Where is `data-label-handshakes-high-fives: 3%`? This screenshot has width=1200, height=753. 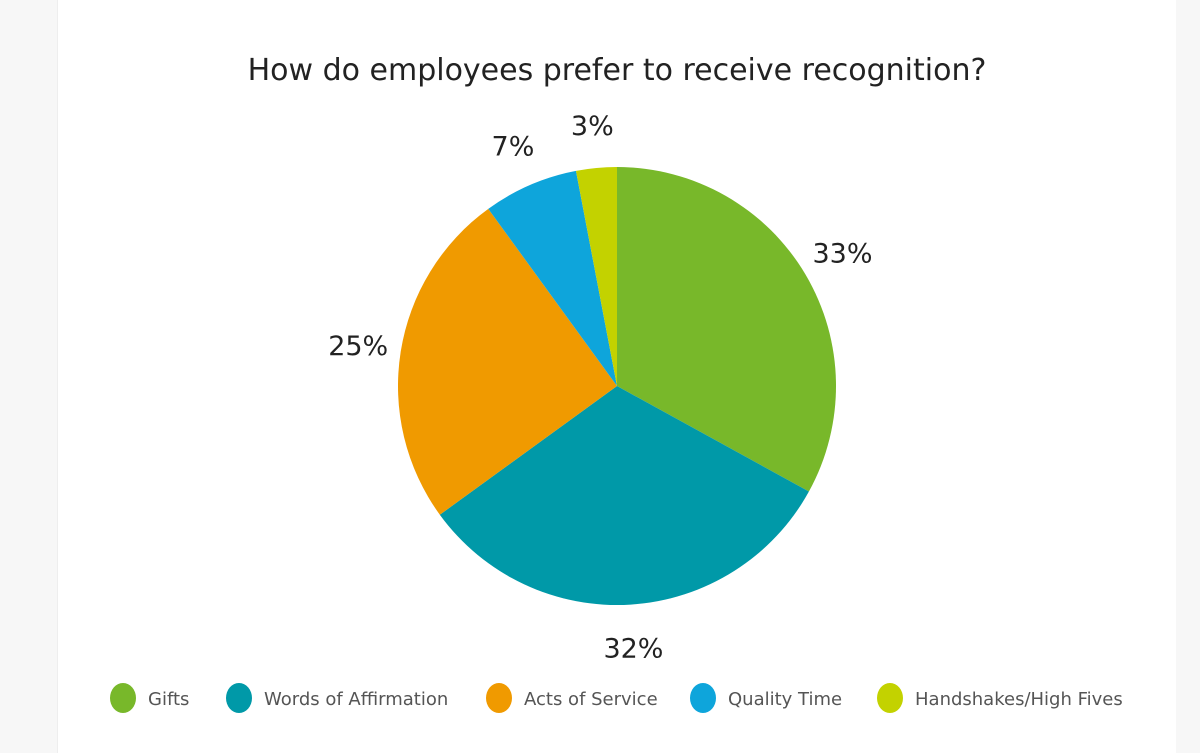 data-label-handshakes-high-fives: 3% is located at coordinates (592, 126).